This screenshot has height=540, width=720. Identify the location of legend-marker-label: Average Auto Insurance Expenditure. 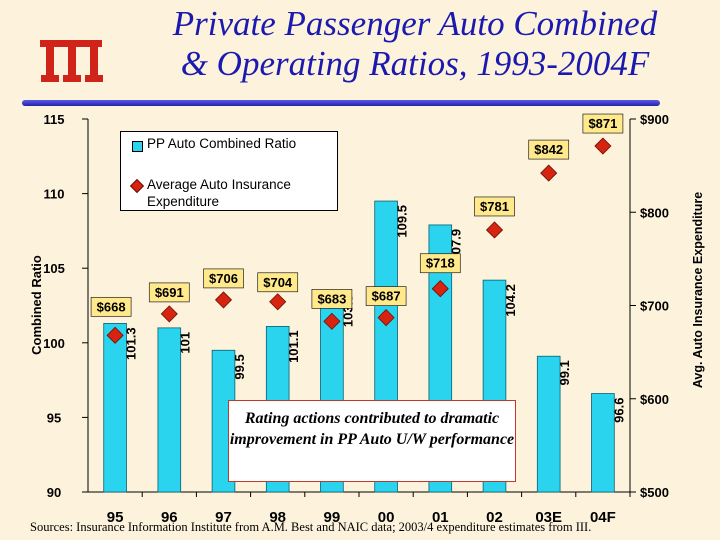
(219, 193).